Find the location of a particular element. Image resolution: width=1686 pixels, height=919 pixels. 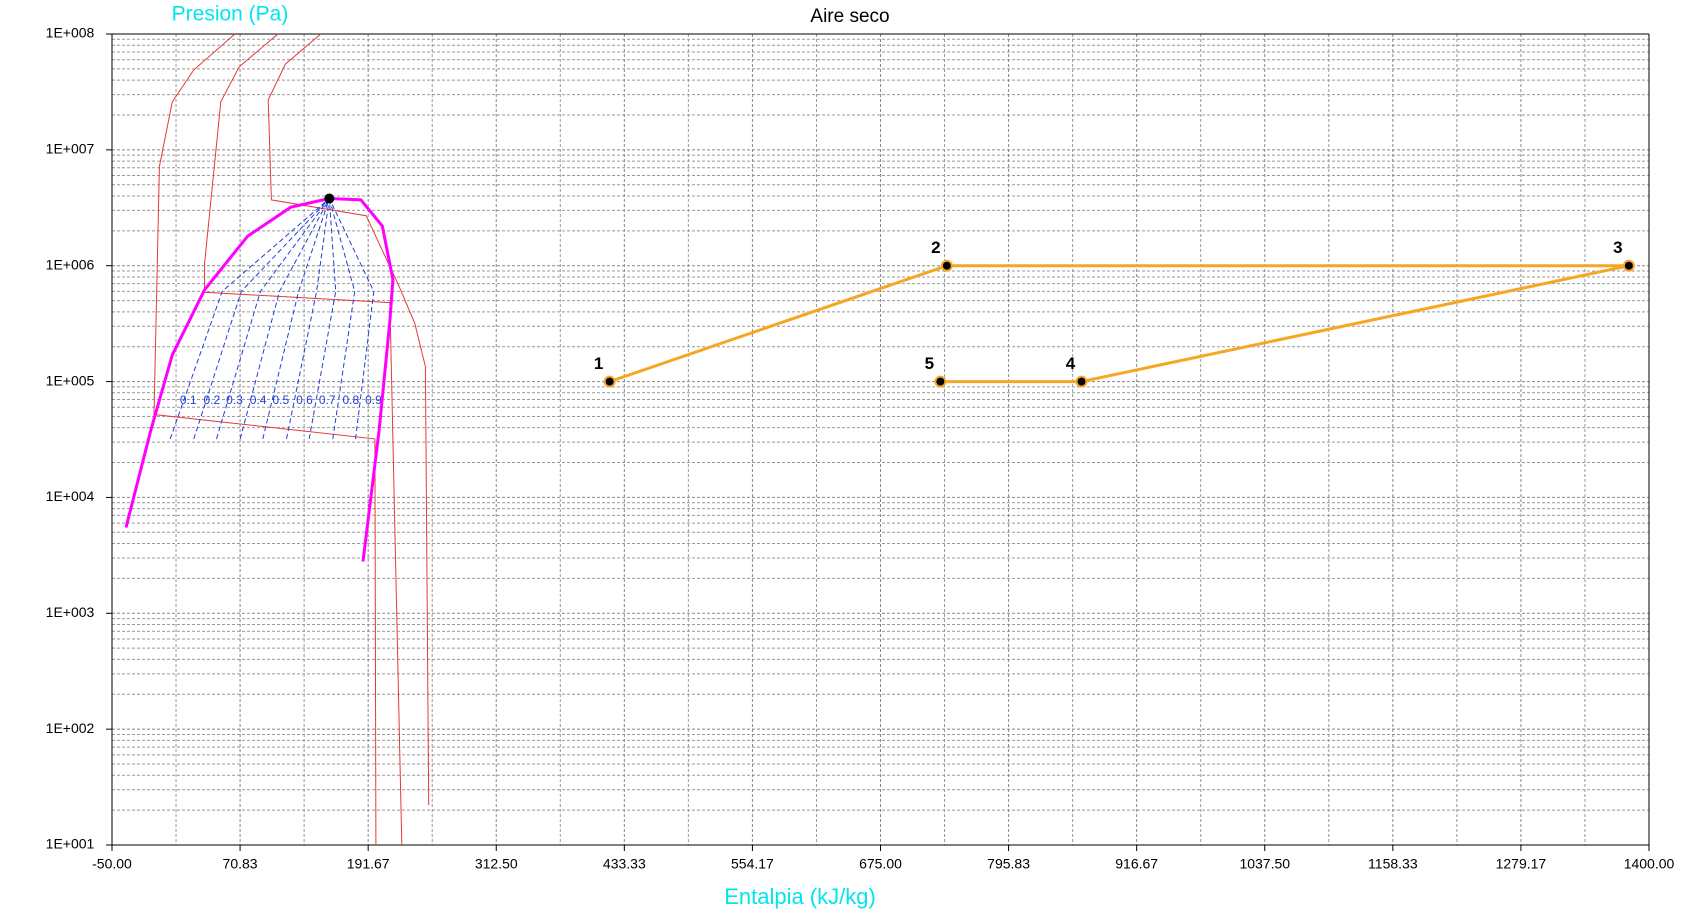

quality-label: 0.6 is located at coordinates (304, 400).